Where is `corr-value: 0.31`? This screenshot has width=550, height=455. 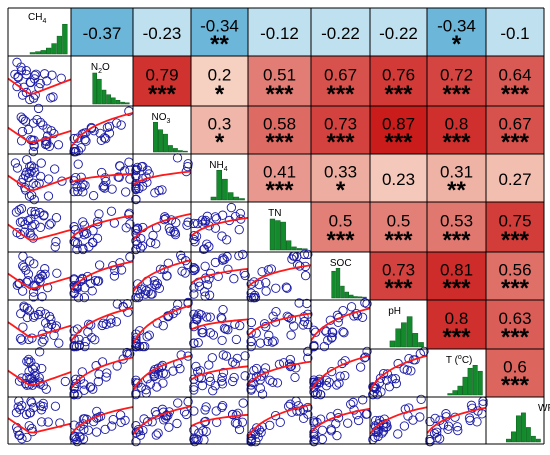 corr-value: 0.31 is located at coordinates (456, 172).